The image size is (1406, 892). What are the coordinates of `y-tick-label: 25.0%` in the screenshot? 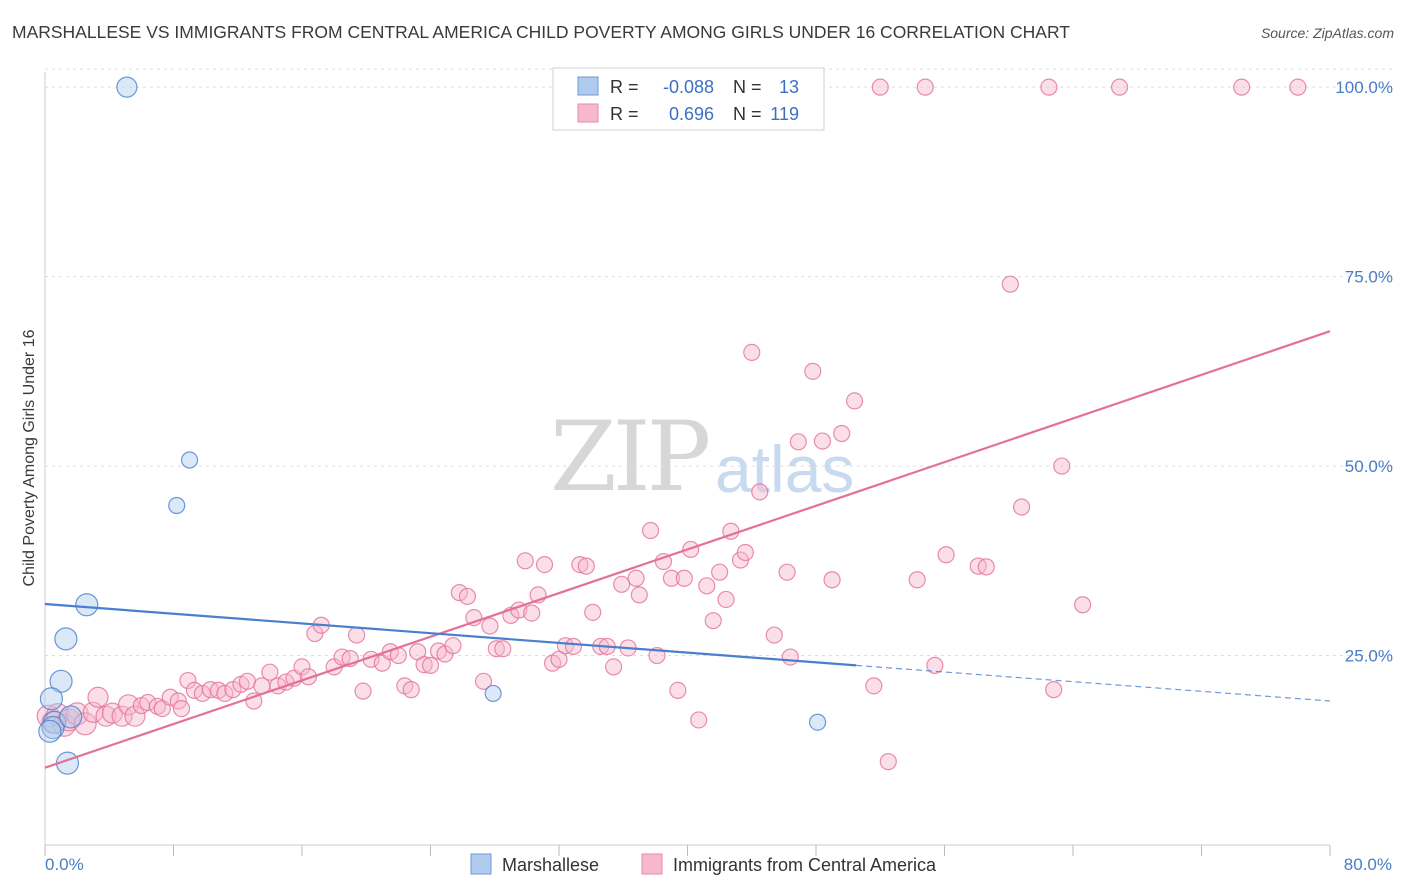 It's located at (1369, 656).